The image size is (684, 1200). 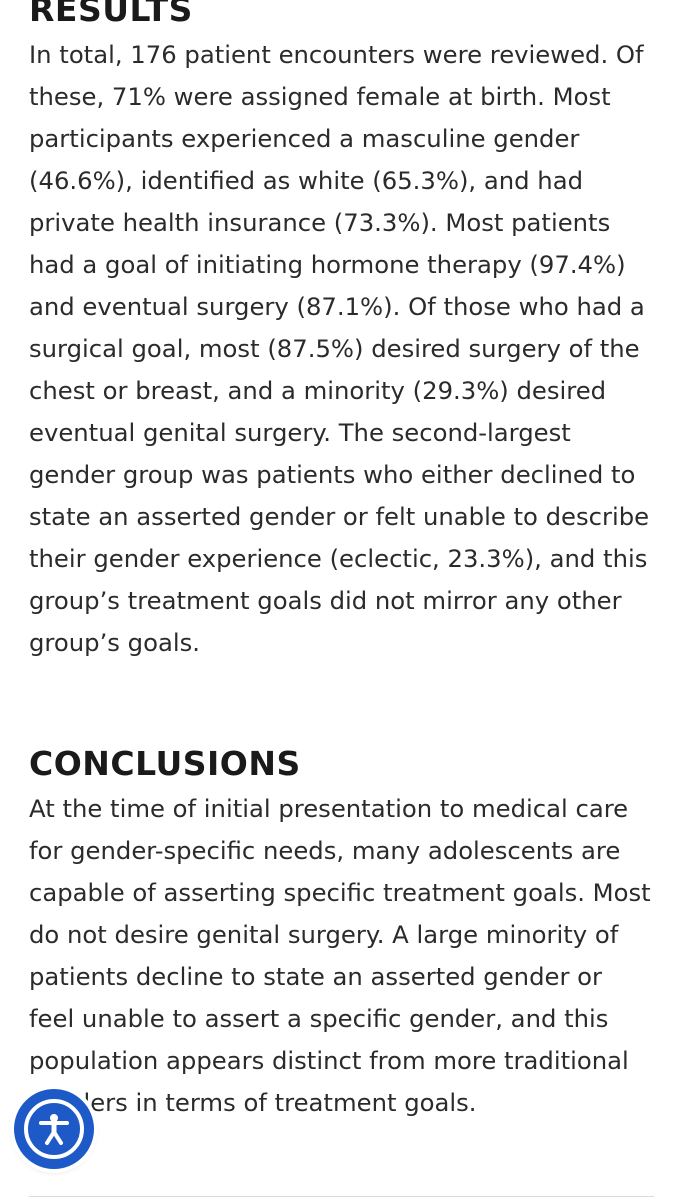 I want to click on accessibility-figure-icon, so click(x=54, y=1129).